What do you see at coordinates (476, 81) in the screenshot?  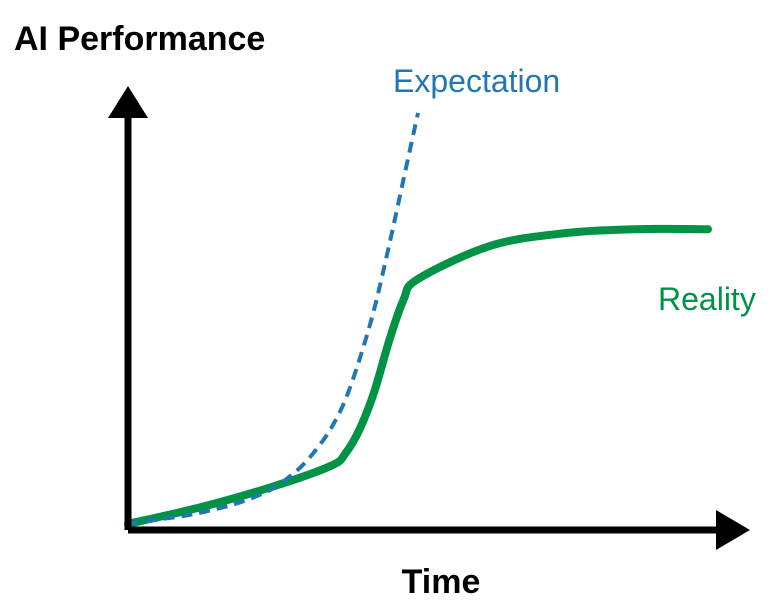 I see `expectation-series-label: Expectation` at bounding box center [476, 81].